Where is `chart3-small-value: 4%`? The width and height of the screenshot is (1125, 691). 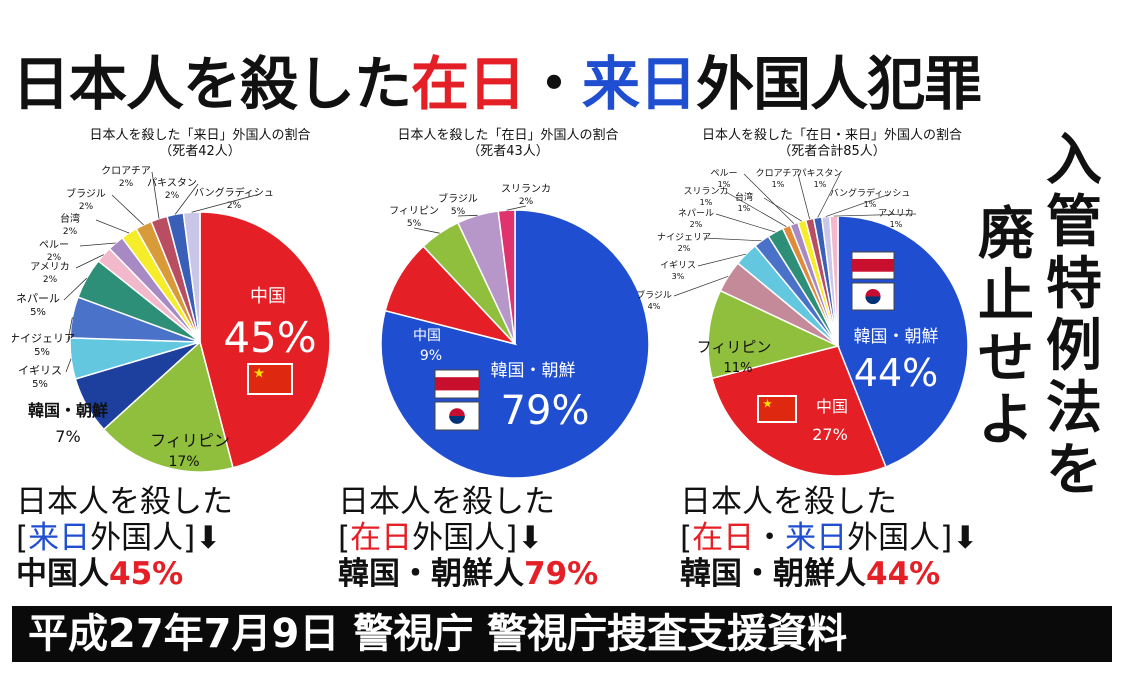
chart3-small-value: 4% is located at coordinates (654, 306).